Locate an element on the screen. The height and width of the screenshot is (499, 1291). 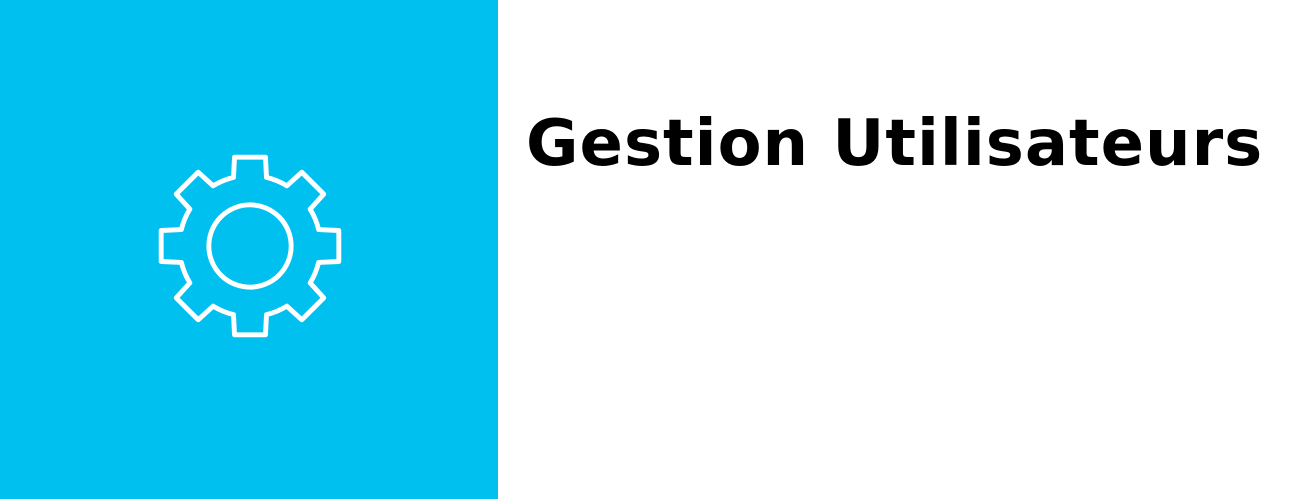
gear-icon is located at coordinates (250, 246).